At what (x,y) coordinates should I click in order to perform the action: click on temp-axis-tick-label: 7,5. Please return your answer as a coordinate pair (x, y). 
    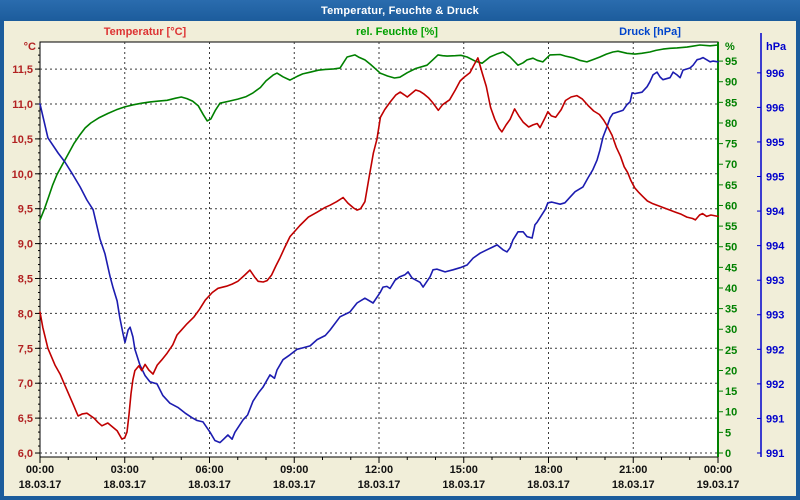
    Looking at the image, I should click on (25, 349).